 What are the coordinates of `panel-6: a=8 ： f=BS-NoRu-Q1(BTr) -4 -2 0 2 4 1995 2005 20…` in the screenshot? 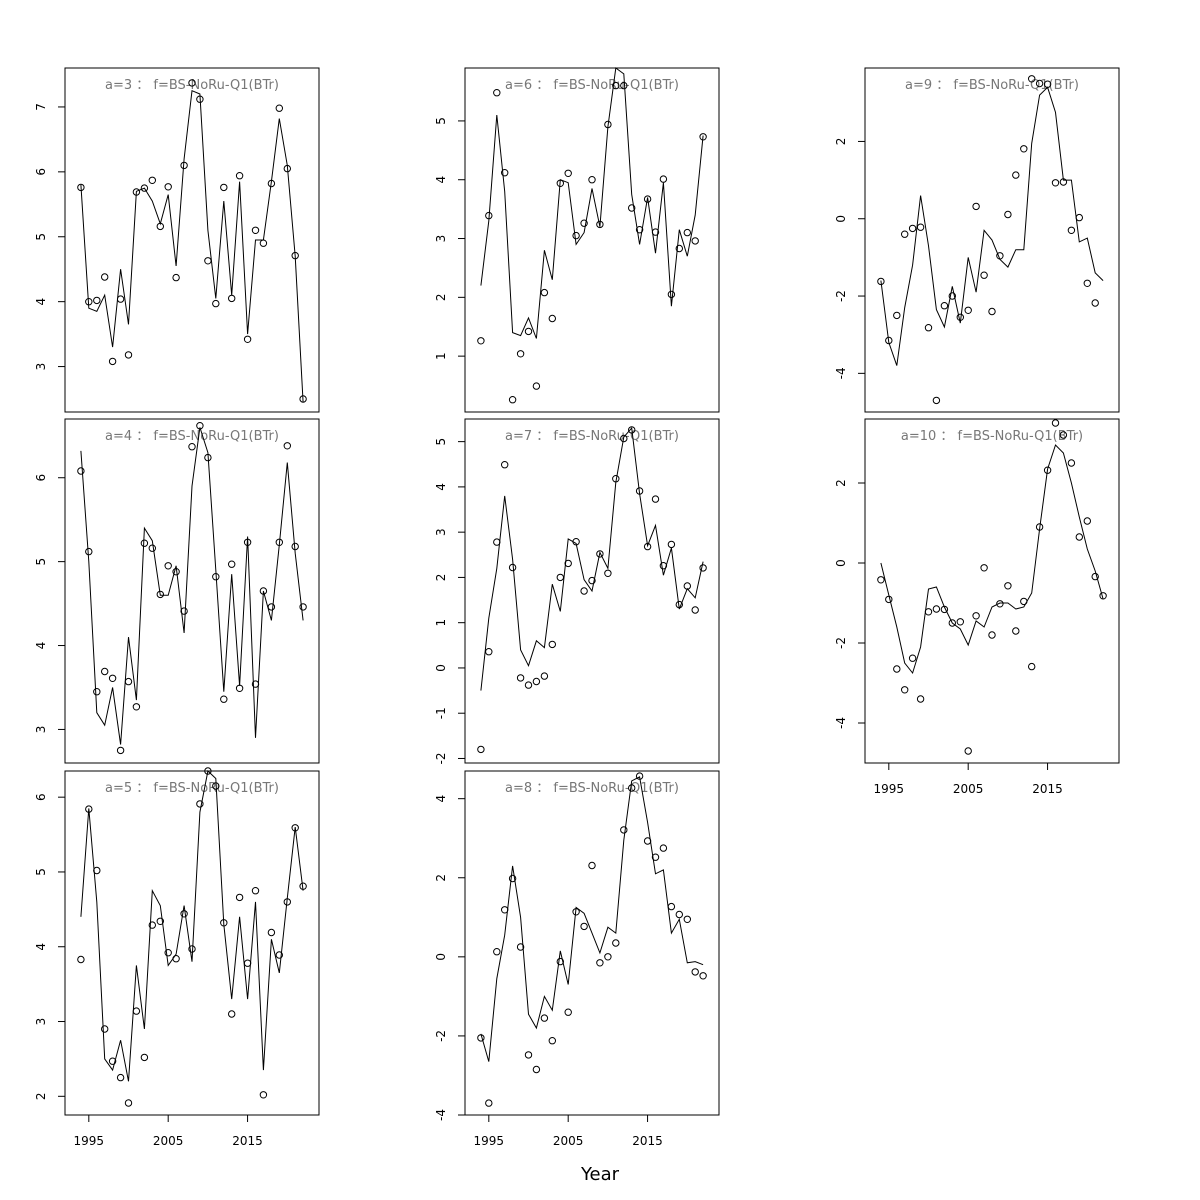 It's located at (577, 959).